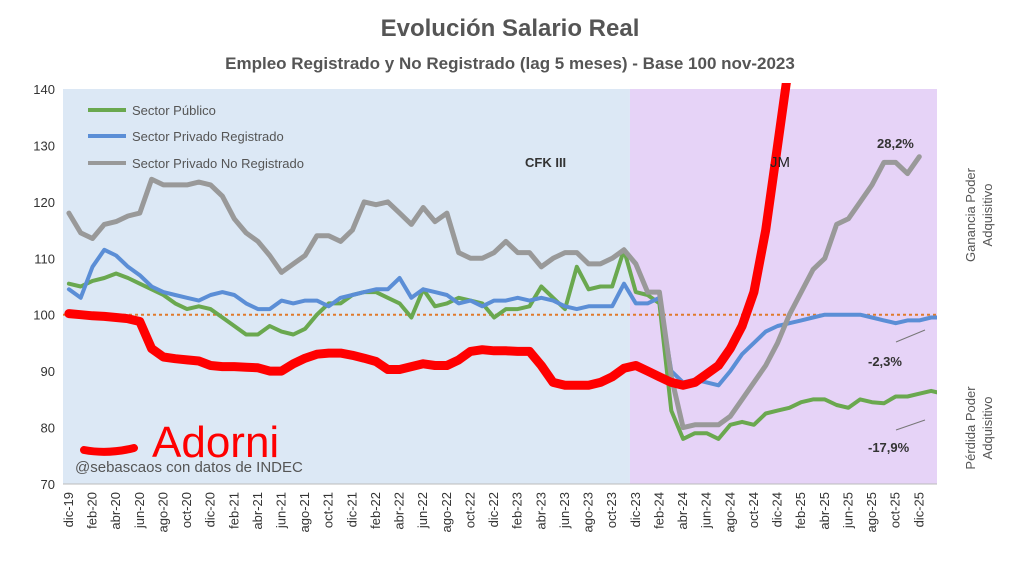 The height and width of the screenshot is (566, 1020). What do you see at coordinates (92, 510) in the screenshot?
I see `x-tick-label: feb-20` at bounding box center [92, 510].